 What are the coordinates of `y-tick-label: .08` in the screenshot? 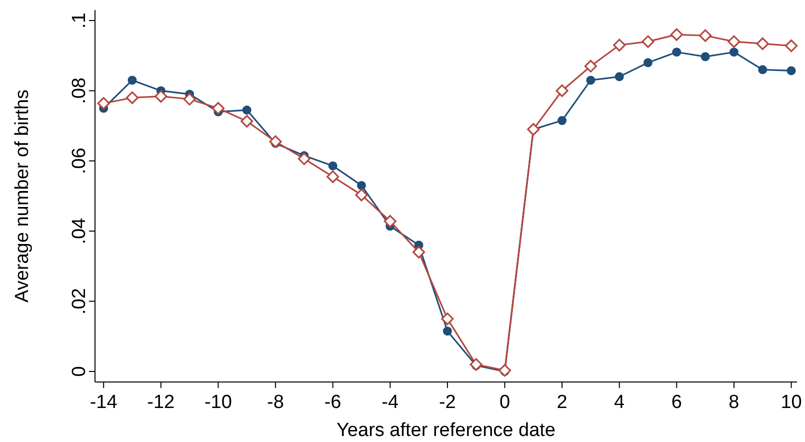 It's located at (79, 91).